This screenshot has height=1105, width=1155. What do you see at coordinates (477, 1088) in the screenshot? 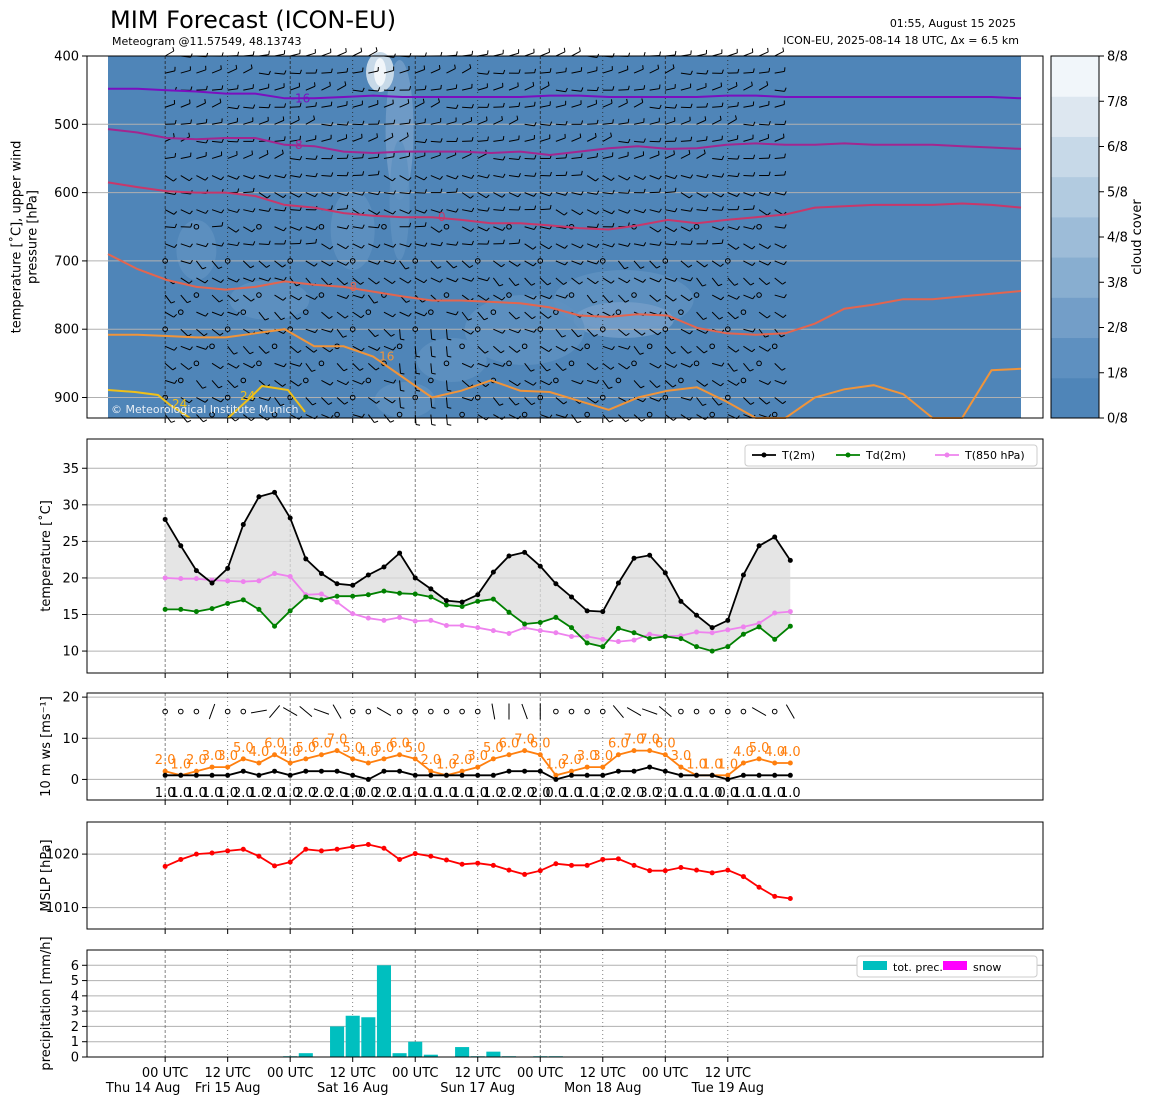
I see `day-tick-label: Sun 17 Aug` at bounding box center [477, 1088].